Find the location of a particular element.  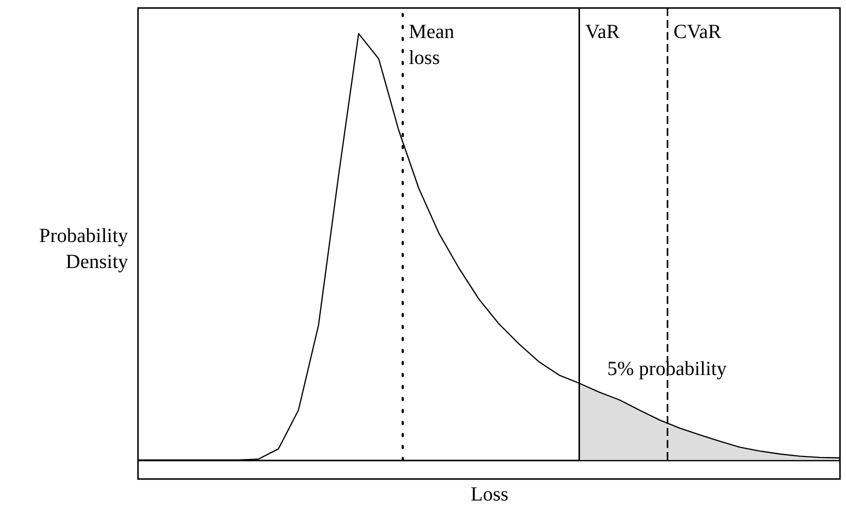

annotation: VaR is located at coordinates (602, 32).